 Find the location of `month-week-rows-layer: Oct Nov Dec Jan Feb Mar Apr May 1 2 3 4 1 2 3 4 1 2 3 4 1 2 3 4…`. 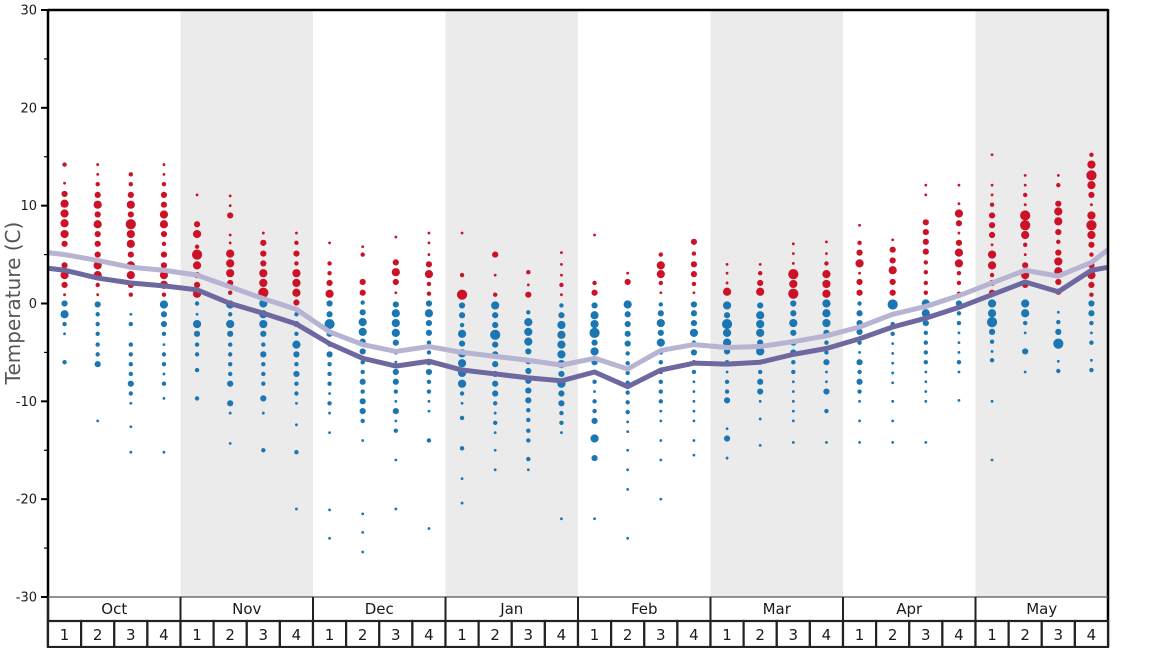

month-week-rows-layer: Oct Nov Dec Jan Feb Mar Apr May 1 2 3 4 1 2 3 4 1 2 3 4 1 2 3 4… is located at coordinates (578, 622).